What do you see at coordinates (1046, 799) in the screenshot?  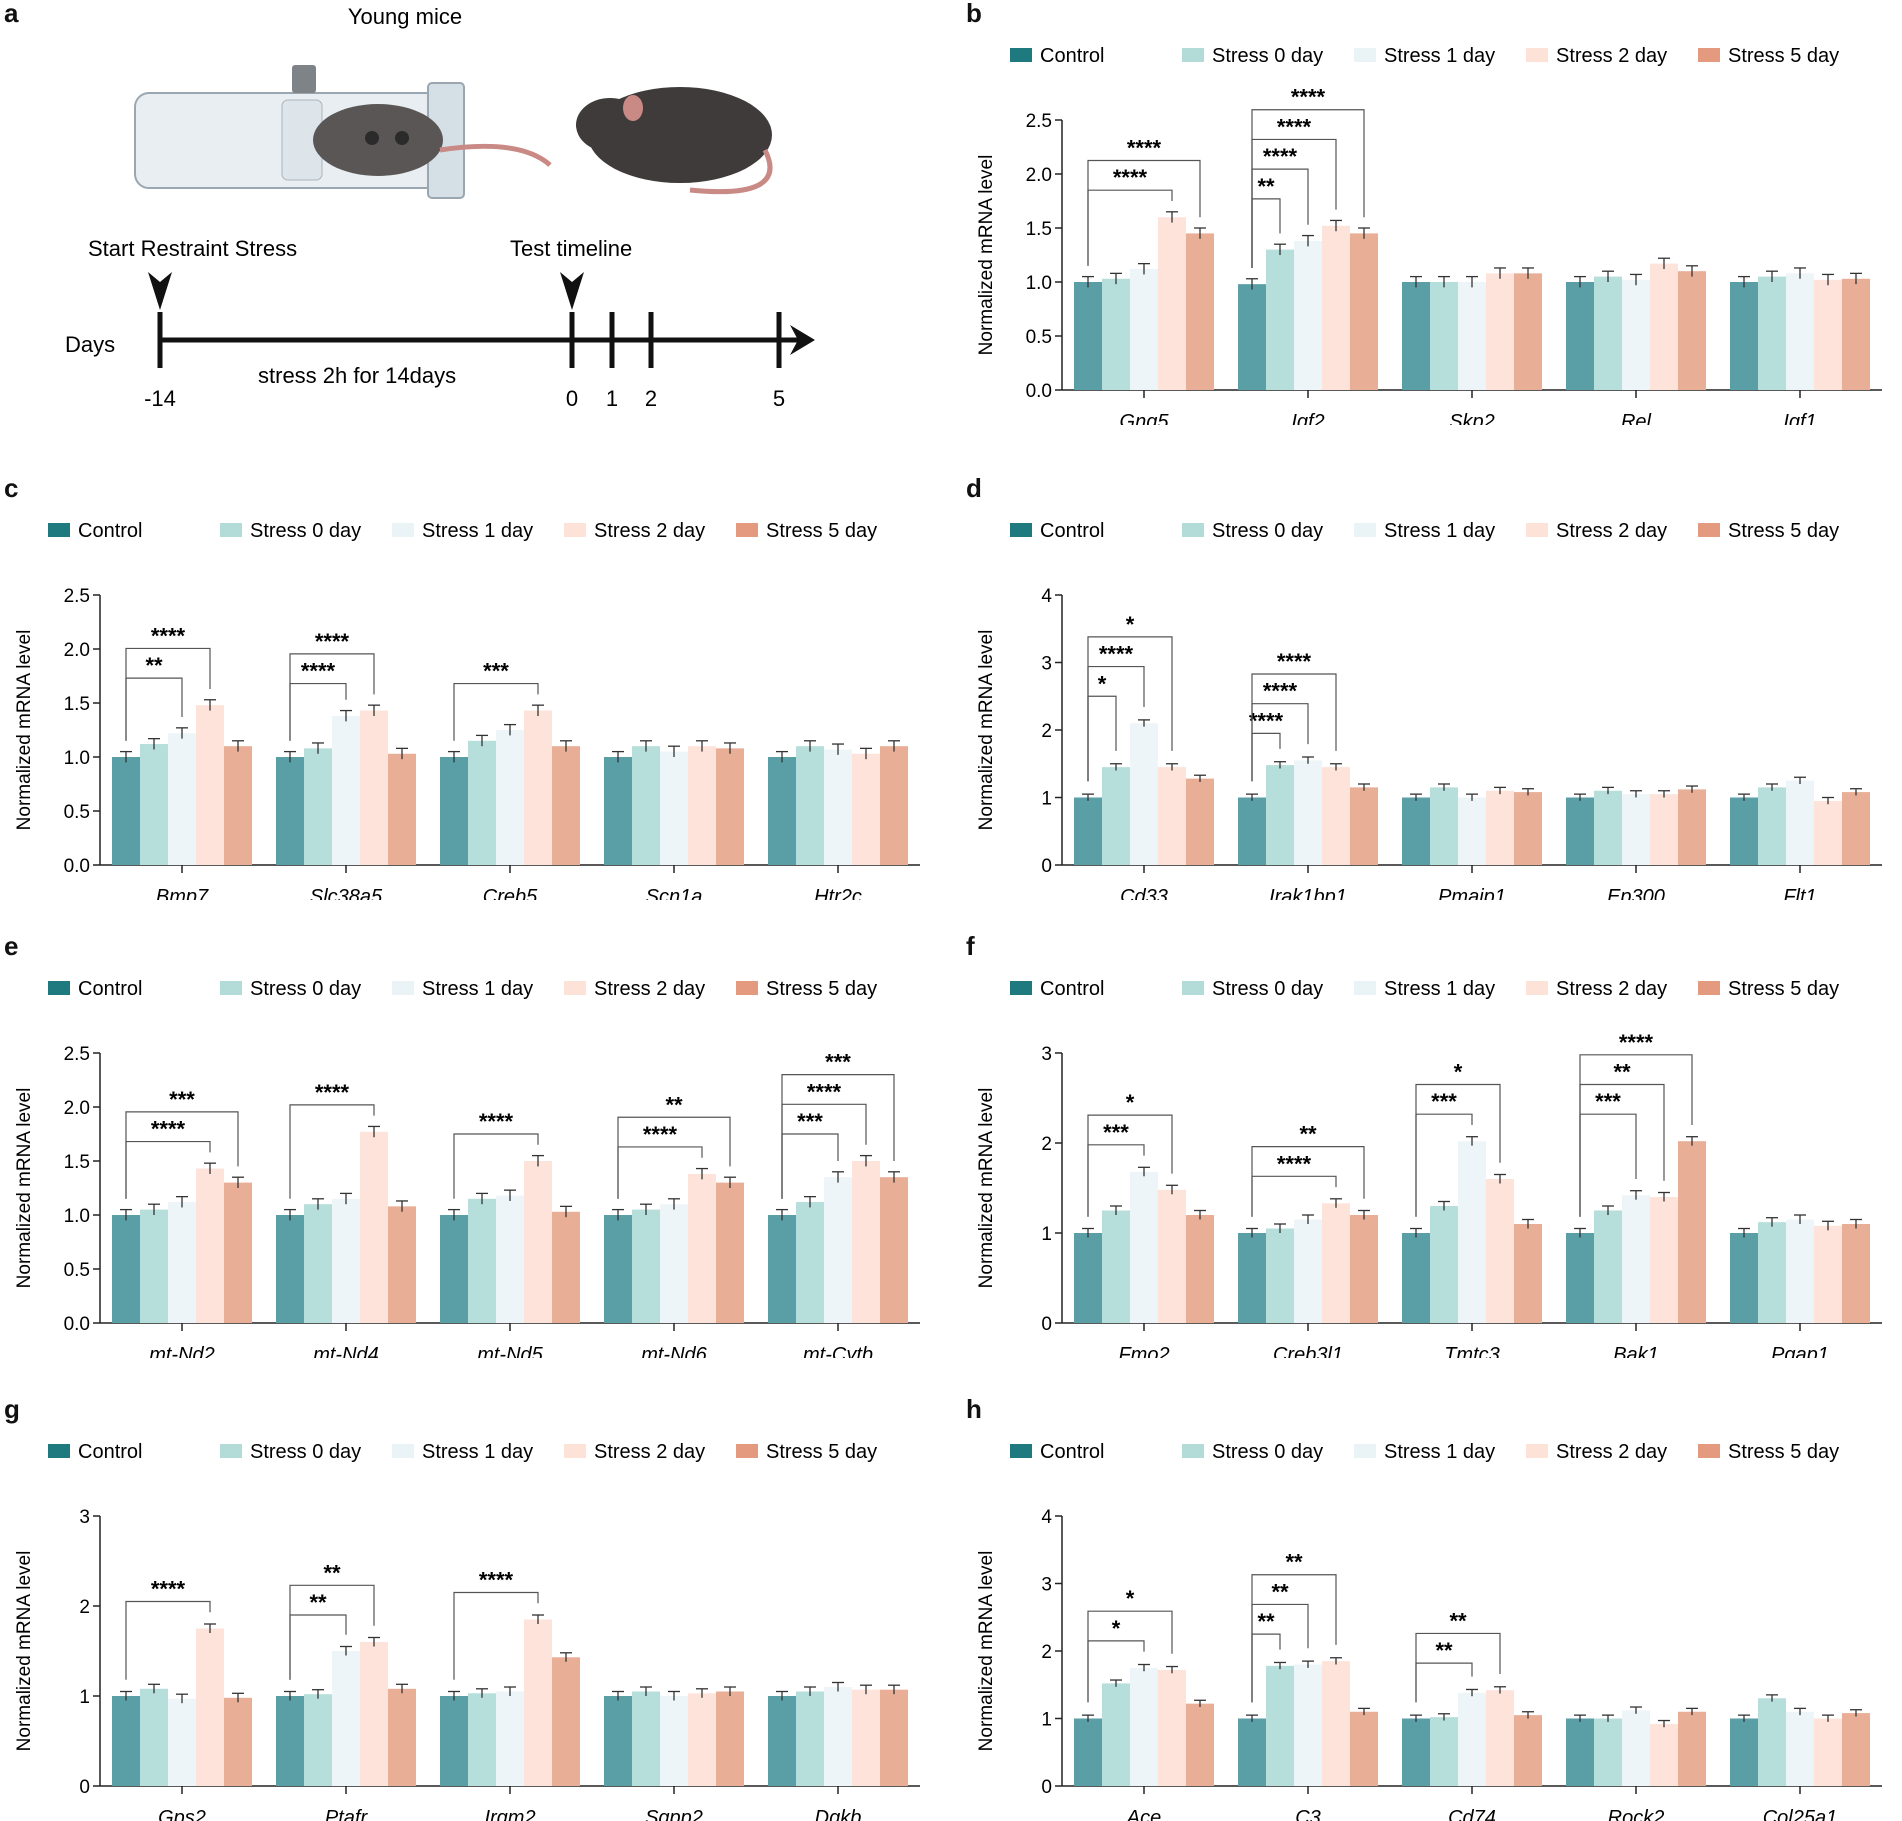 I see `y-tick-label: 1` at bounding box center [1046, 799].